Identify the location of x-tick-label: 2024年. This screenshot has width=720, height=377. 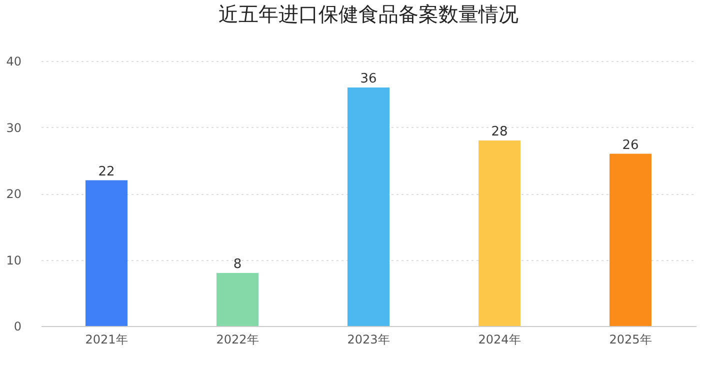
(499, 339).